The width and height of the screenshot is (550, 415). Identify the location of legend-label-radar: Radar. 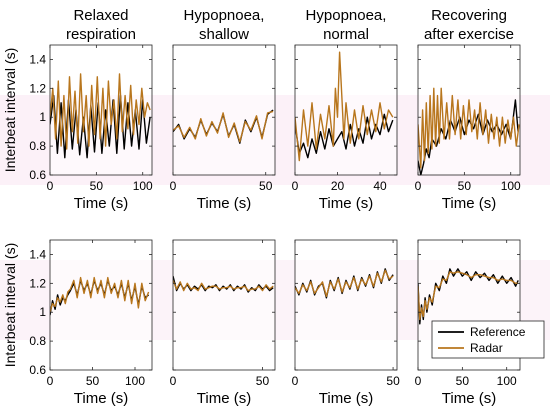
(486, 348).